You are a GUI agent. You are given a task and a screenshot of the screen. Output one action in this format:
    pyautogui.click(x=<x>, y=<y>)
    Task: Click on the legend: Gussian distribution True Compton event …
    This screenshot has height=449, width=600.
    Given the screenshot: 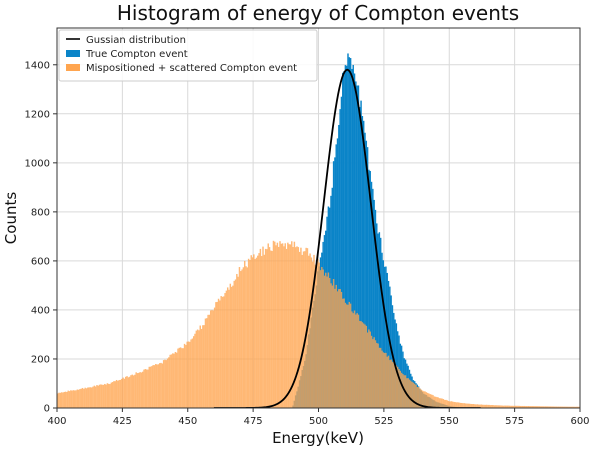 What is the action you would take?
    pyautogui.click(x=188, y=55)
    